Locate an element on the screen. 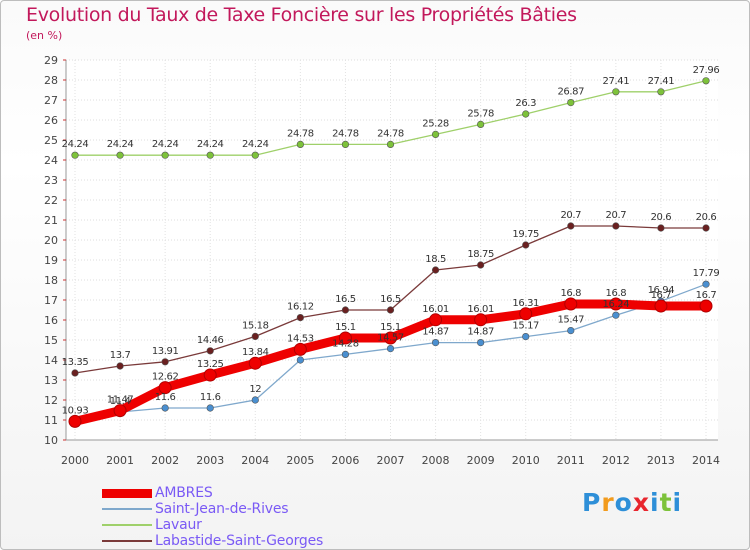  data-label: 13.35 is located at coordinates (75, 362).